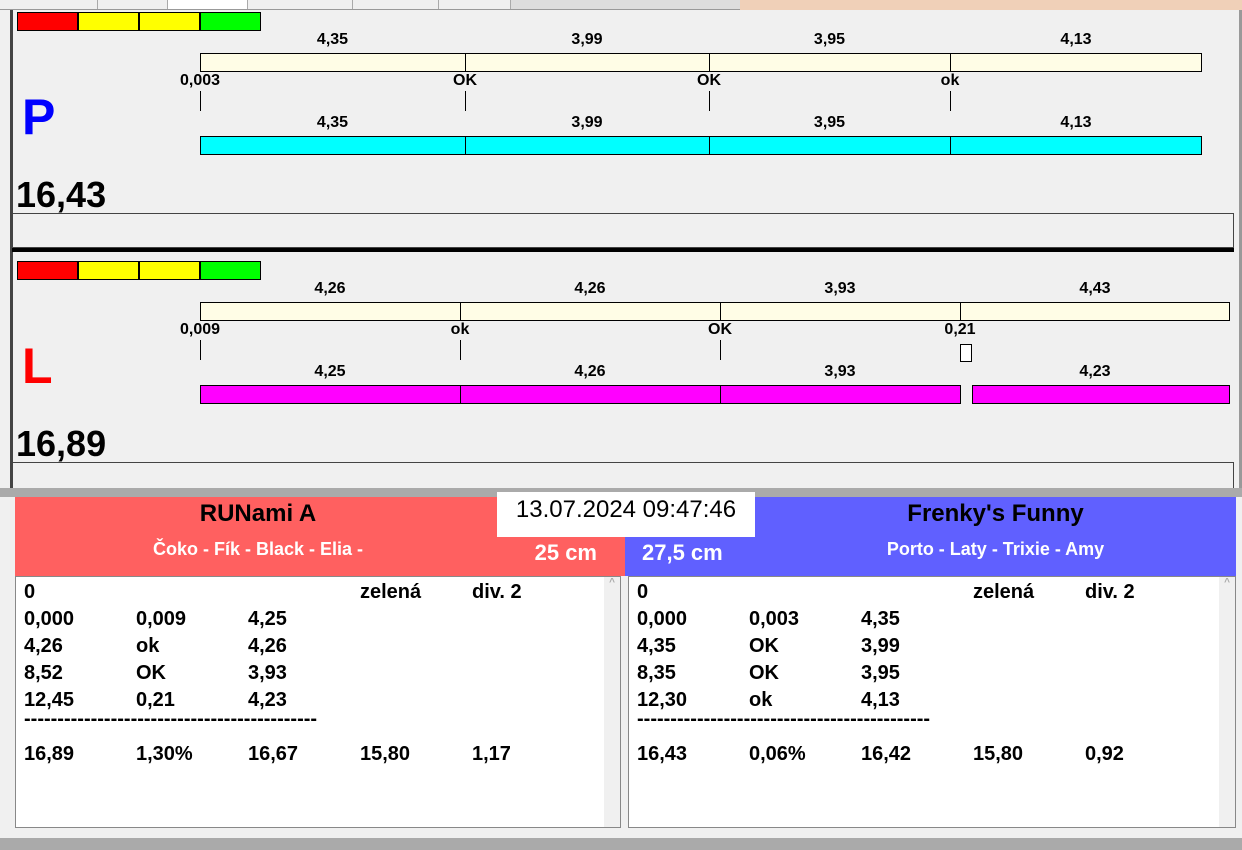 The height and width of the screenshot is (850, 1242). Describe the element at coordinates (774, 619) in the screenshot. I see `cell: 0,003` at that location.